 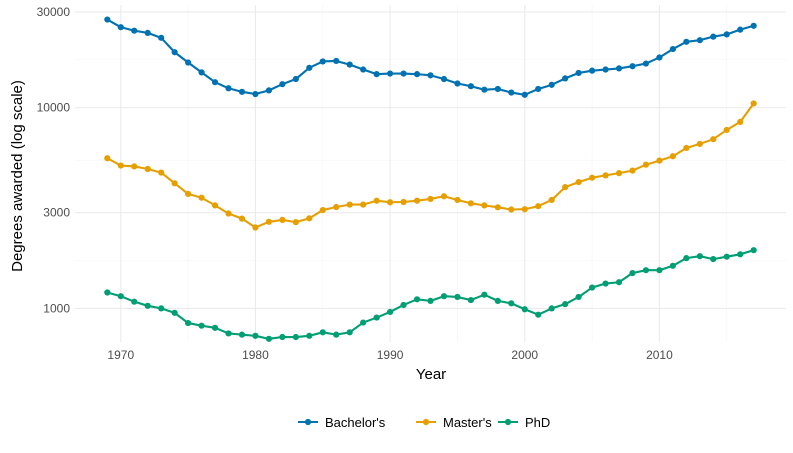 I want to click on y-tick-label: 10000, so click(x=54, y=108).